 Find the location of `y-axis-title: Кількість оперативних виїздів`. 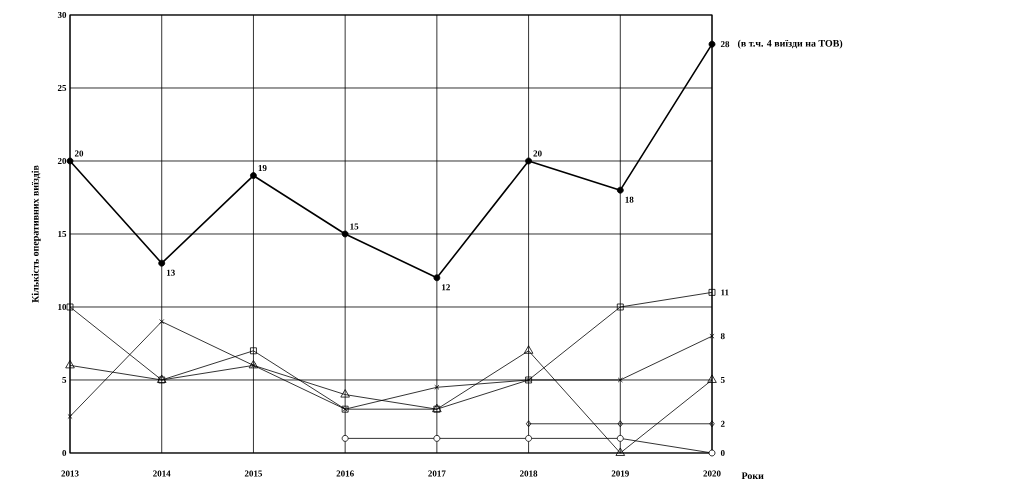

y-axis-title: Кількість оперативних виїздів is located at coordinates (36, 234).